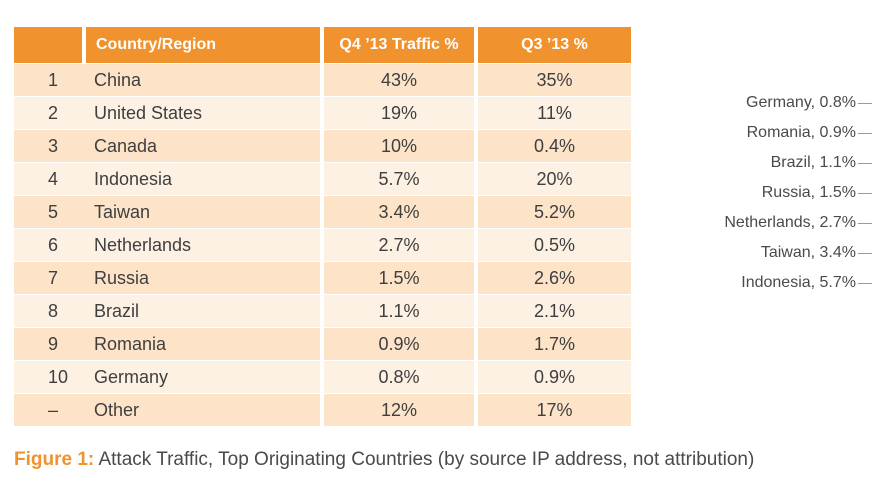  I want to click on pie-label: Russia, 1.5%, so click(783, 193).